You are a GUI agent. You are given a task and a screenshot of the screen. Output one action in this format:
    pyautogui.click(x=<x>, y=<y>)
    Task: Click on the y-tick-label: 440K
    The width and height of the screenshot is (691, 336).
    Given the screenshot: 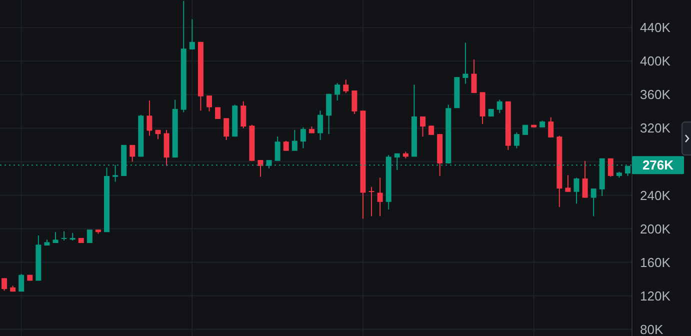 What is the action you would take?
    pyautogui.click(x=655, y=28)
    